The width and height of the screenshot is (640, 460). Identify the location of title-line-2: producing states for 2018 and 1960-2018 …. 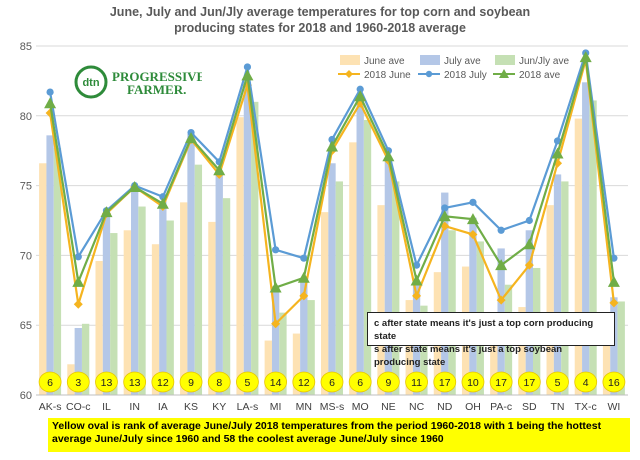
(320, 28).